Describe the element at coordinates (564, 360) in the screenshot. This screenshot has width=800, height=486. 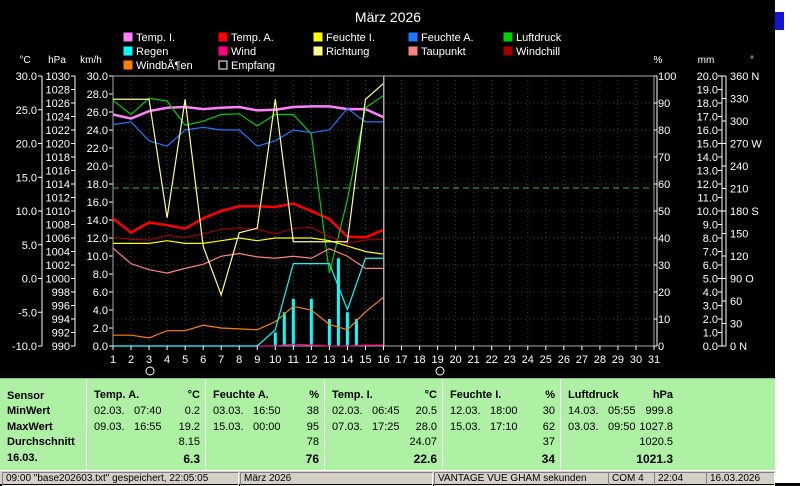
I see `x-tick-label: 26` at that location.